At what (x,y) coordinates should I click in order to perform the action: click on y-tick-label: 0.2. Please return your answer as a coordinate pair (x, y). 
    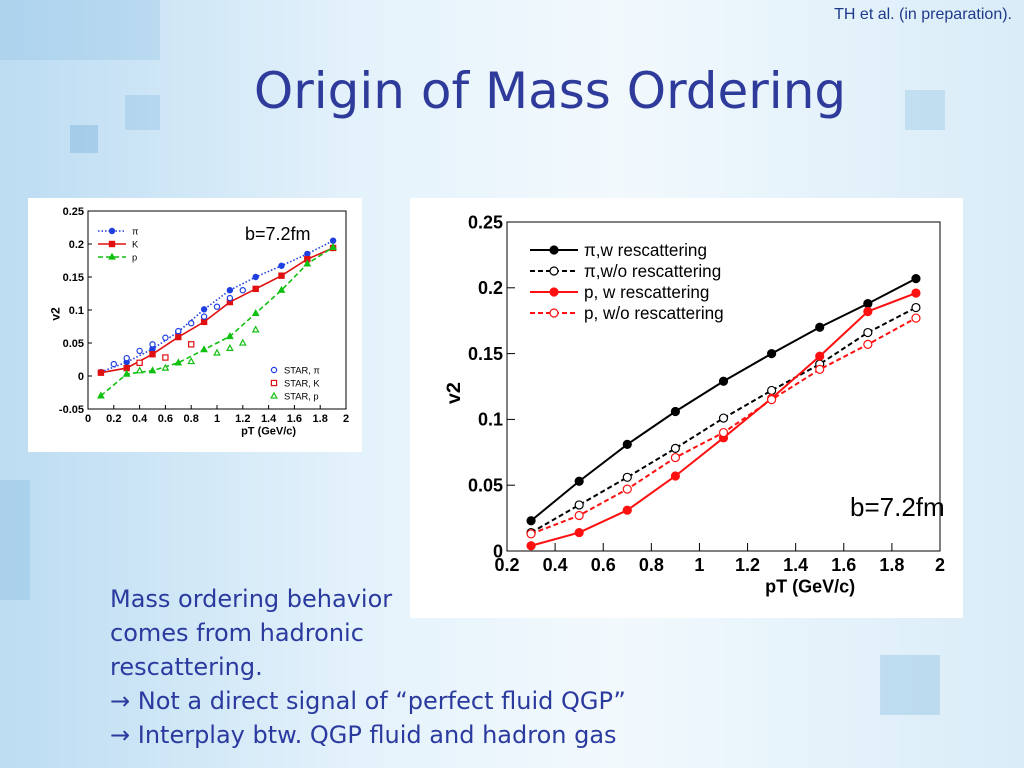
    Looking at the image, I should click on (490, 288).